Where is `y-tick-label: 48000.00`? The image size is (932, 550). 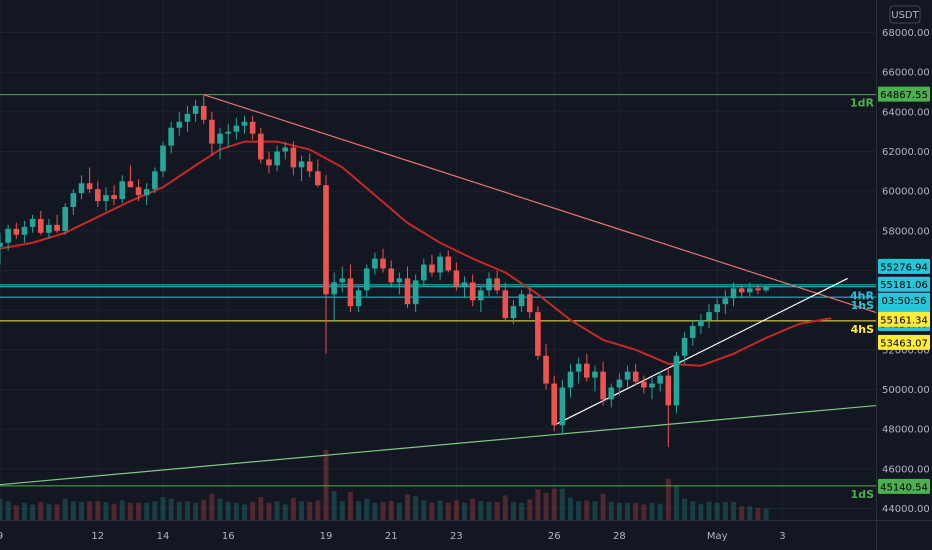 y-tick-label: 48000.00 is located at coordinates (906, 430).